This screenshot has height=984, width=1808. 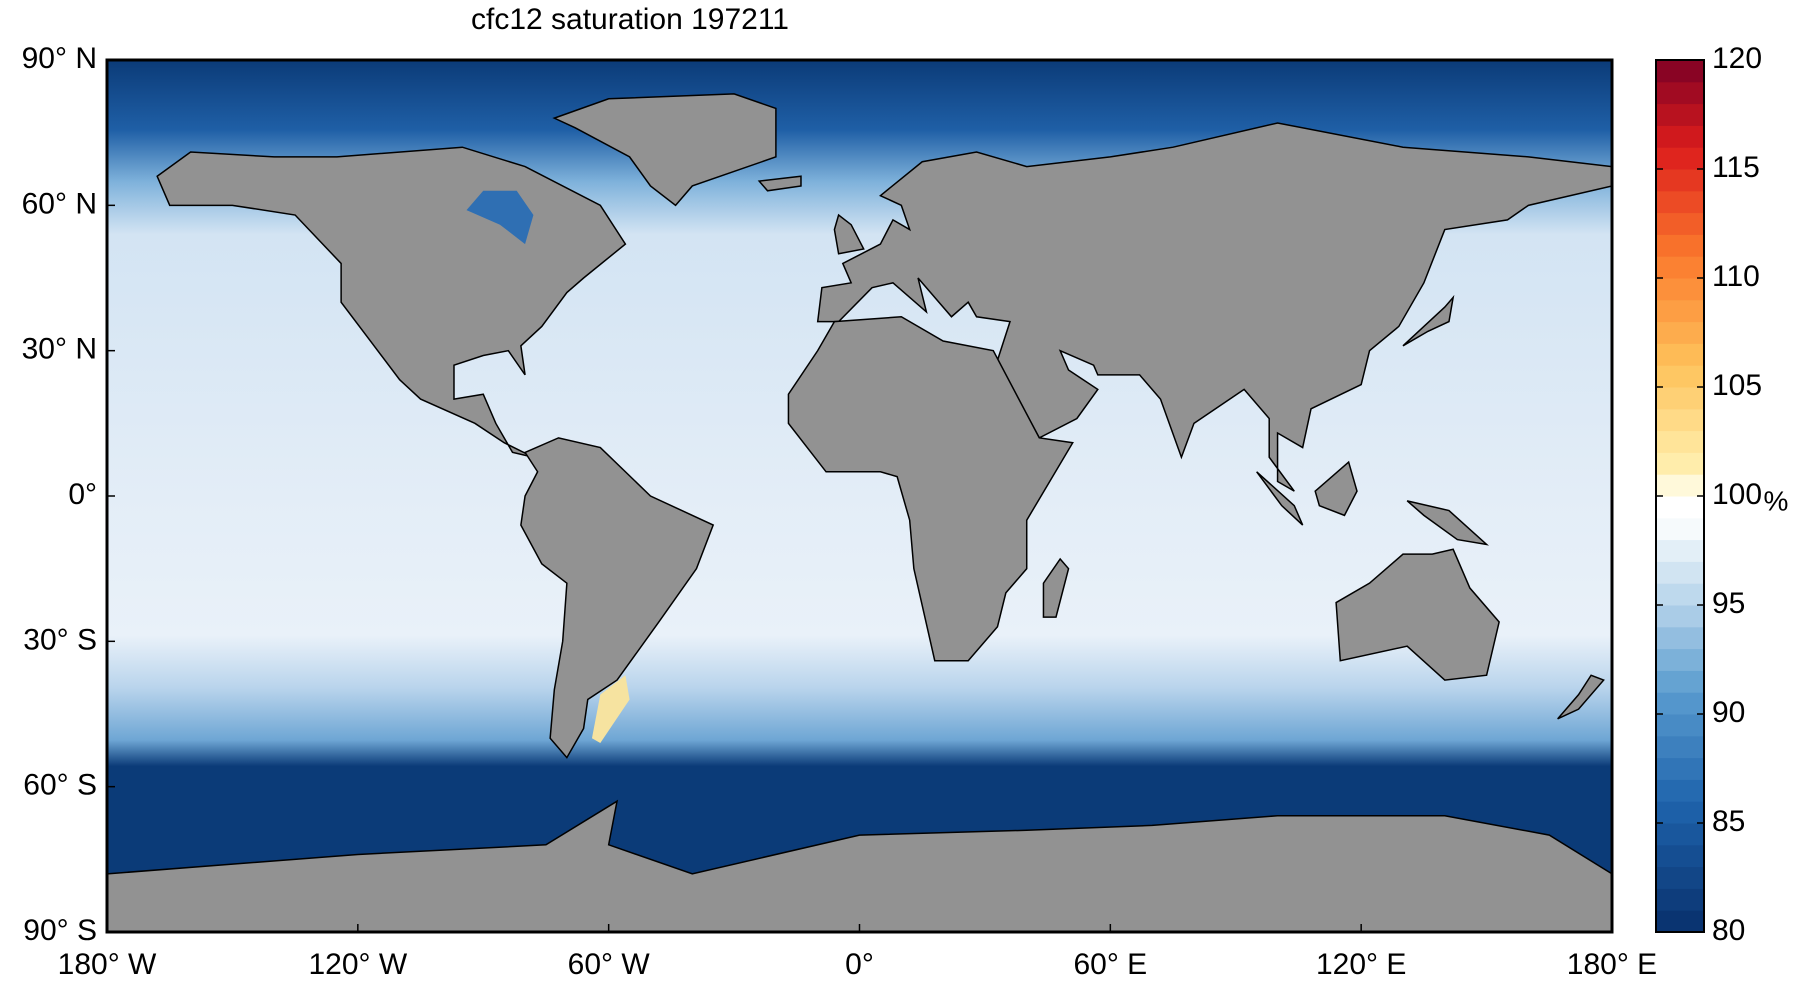 What do you see at coordinates (1446, 523) in the screenshot?
I see `new-guinea` at bounding box center [1446, 523].